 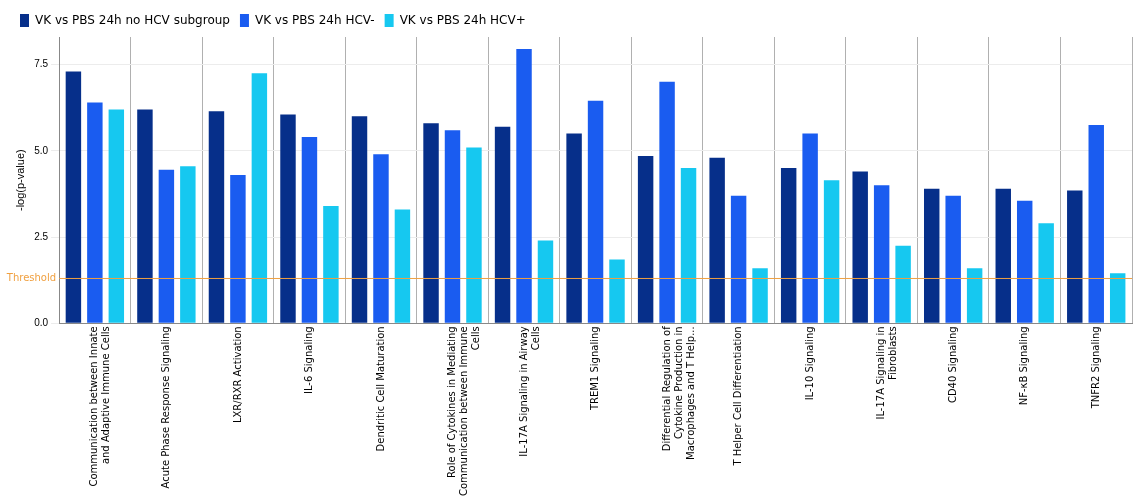 What do you see at coordinates (165, 407) in the screenshot?
I see `x-tick-label: Acute Phase Response Signaling` at bounding box center [165, 407].